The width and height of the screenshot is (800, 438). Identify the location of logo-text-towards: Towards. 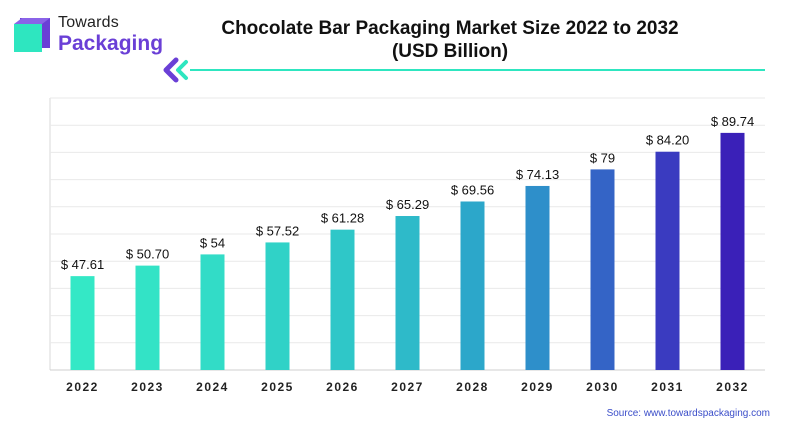
(88, 22).